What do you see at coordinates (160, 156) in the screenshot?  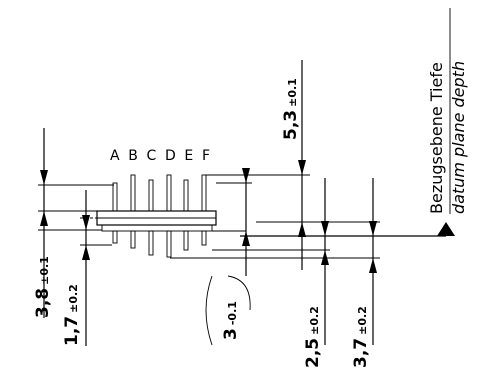 I see `pin-labels: A B C D E F` at bounding box center [160, 156].